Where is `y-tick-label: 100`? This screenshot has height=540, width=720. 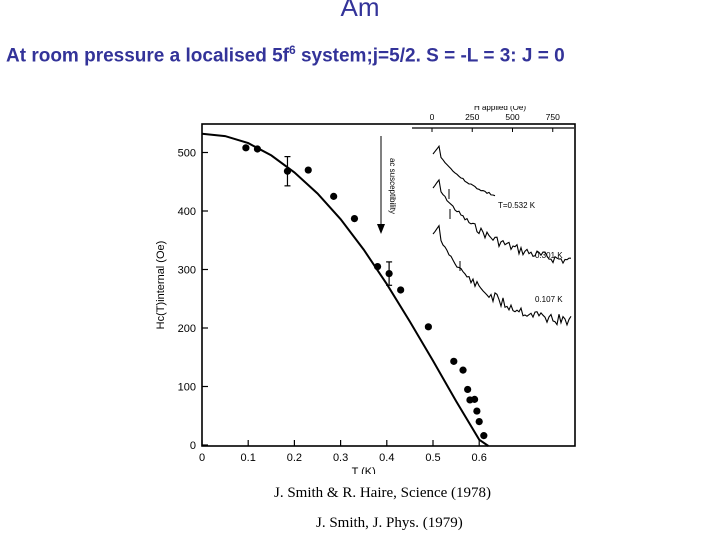 y-tick-label: 100 is located at coordinates (187, 388).